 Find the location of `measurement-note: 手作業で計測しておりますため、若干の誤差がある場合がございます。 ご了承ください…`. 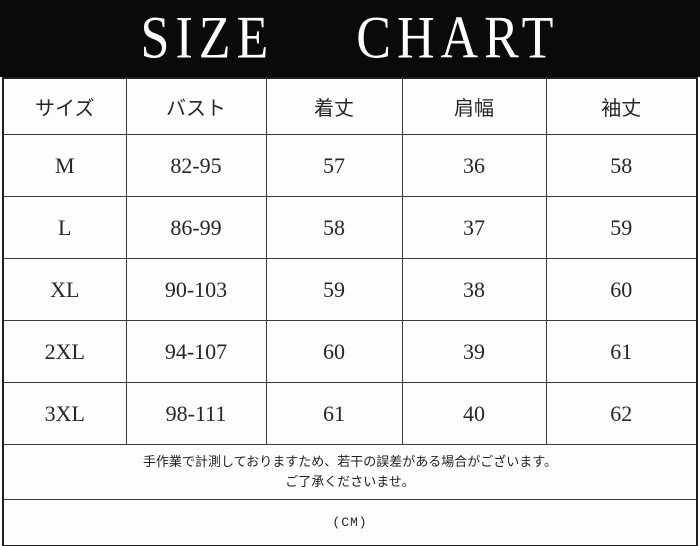

measurement-note: 手作業で計測しておりますため、若干の誤差がある場合がございます。 ご了承ください… is located at coordinates (350, 472).